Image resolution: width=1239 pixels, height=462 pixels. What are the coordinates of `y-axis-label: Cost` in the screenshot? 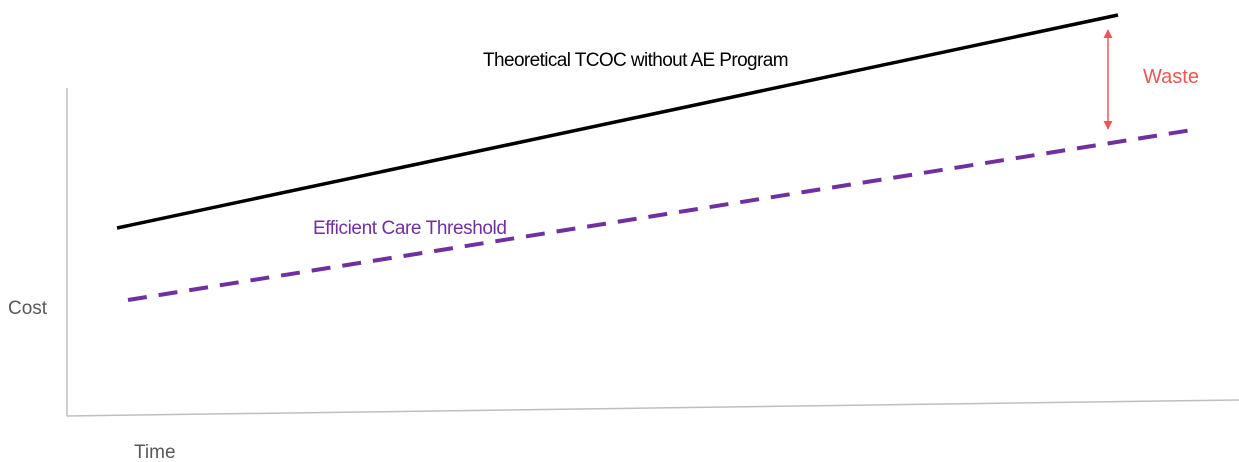 It's located at (28, 308).